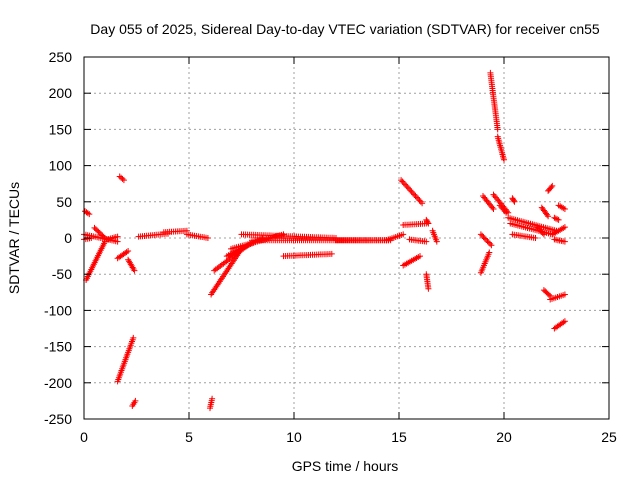 This screenshot has width=640, height=480. Describe the element at coordinates (58, 310) in the screenshot. I see `y-tick-label: -100` at that location.